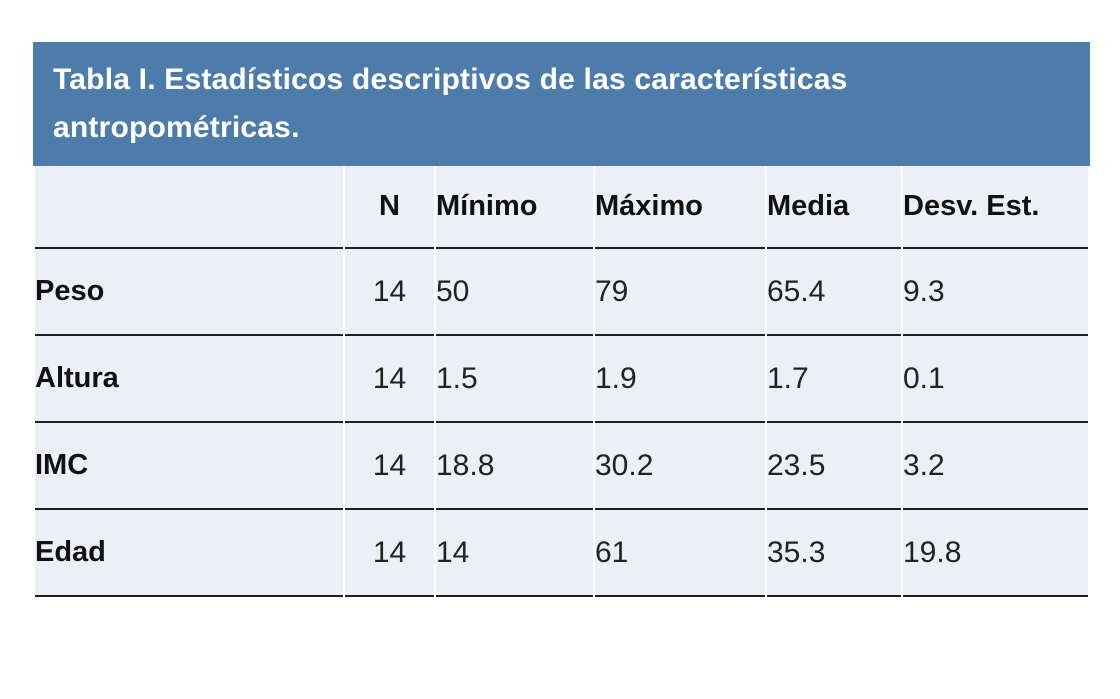 The width and height of the screenshot is (1120, 699). I want to click on table-header-row: N Mínimo Máximo Media Desv. Est., so click(561, 207).